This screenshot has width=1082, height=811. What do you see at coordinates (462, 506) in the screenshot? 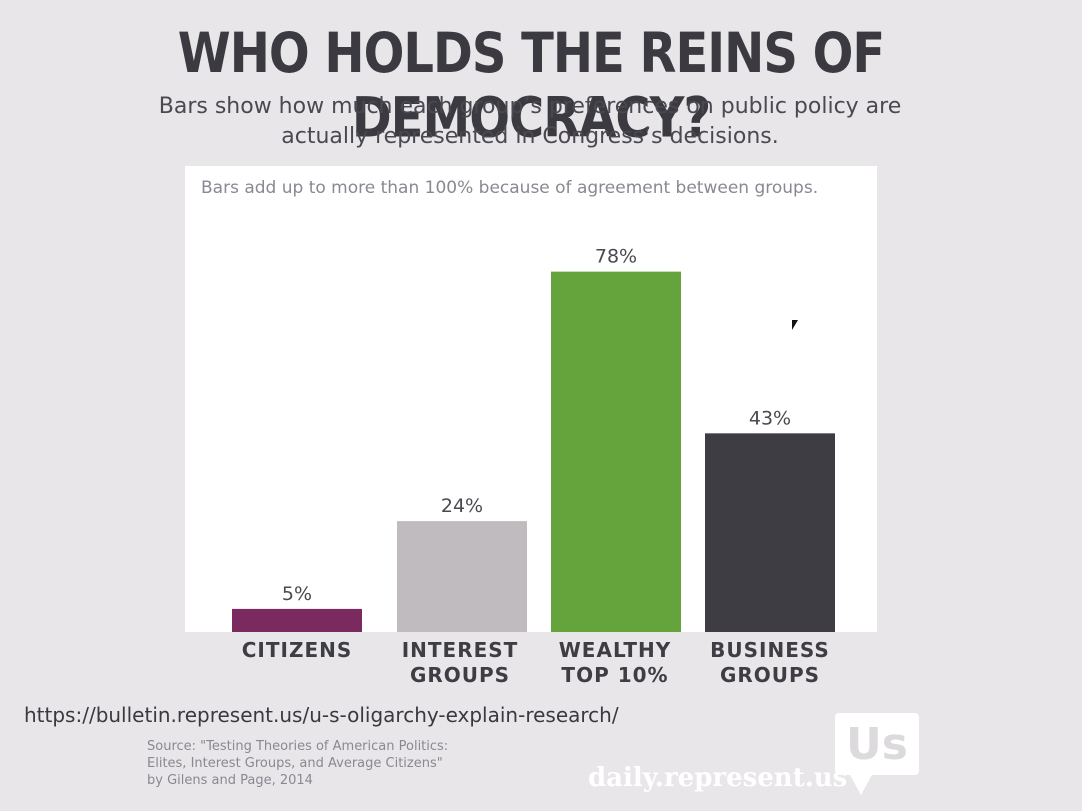
I see `bar-value-label: 24%` at bounding box center [462, 506].